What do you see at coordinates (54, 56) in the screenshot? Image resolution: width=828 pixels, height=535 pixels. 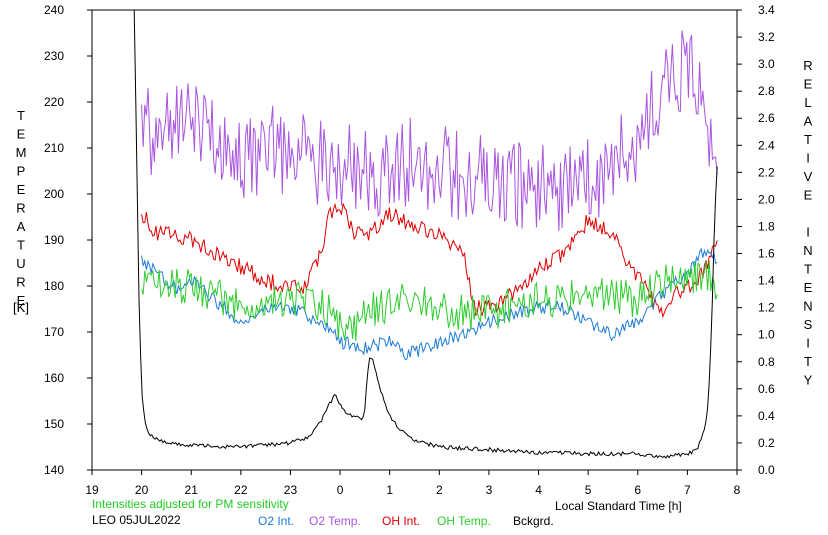 I see `y-left-tick-label: 230` at bounding box center [54, 56].